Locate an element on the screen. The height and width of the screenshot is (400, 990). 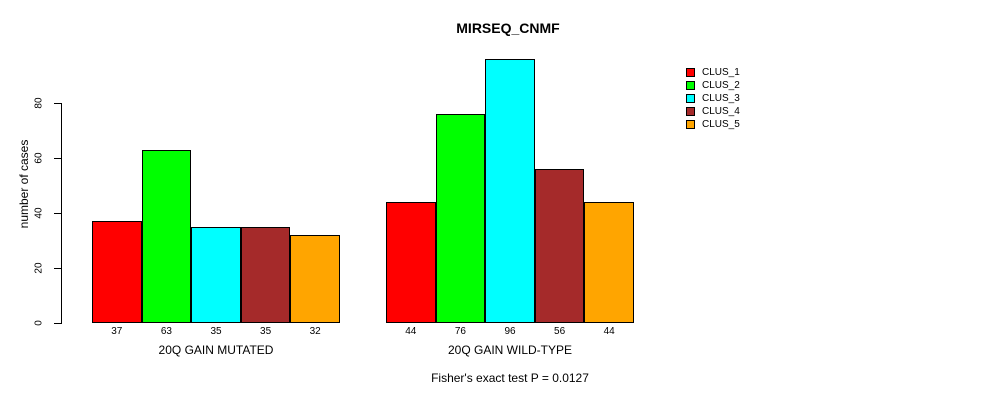
legend-item-clus_1: CLUS_1 is located at coordinates (713, 72).